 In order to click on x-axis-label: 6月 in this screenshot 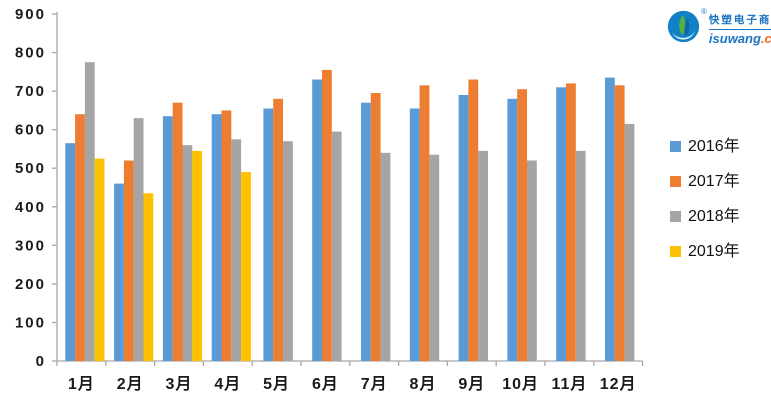, I will do `click(325, 384)`.